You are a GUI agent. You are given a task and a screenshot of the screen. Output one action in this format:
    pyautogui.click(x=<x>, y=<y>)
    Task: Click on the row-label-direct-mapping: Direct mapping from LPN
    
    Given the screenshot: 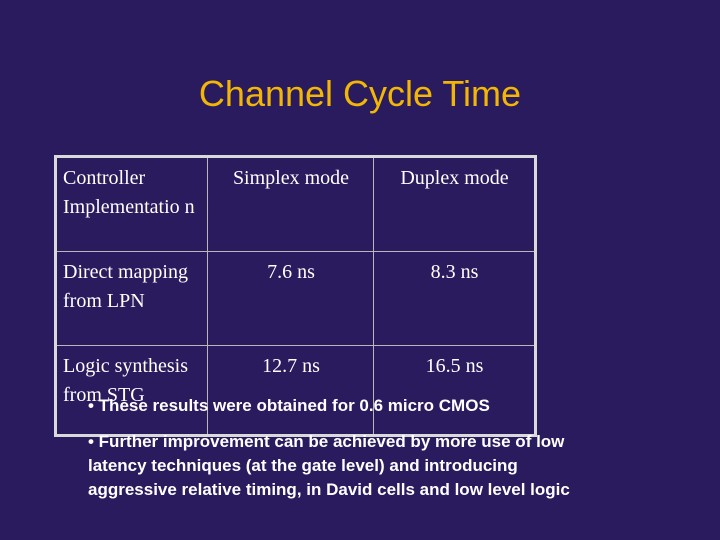 What is the action you would take?
    pyautogui.click(x=131, y=298)
    